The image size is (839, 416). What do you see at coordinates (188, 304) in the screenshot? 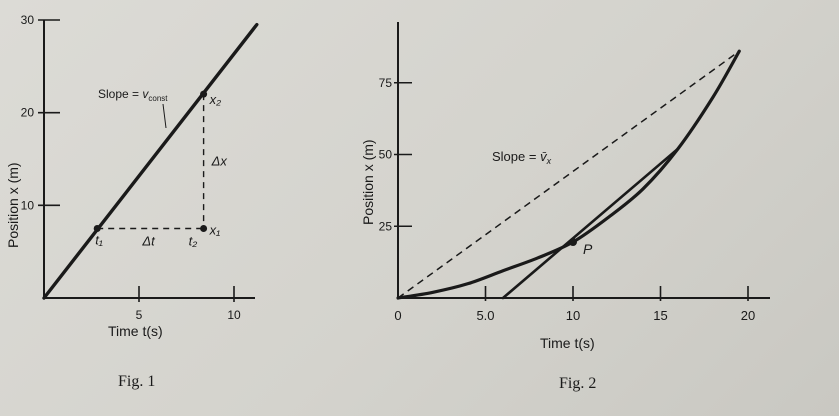
I see `fig1-x-ticks: 5 10` at bounding box center [188, 304].